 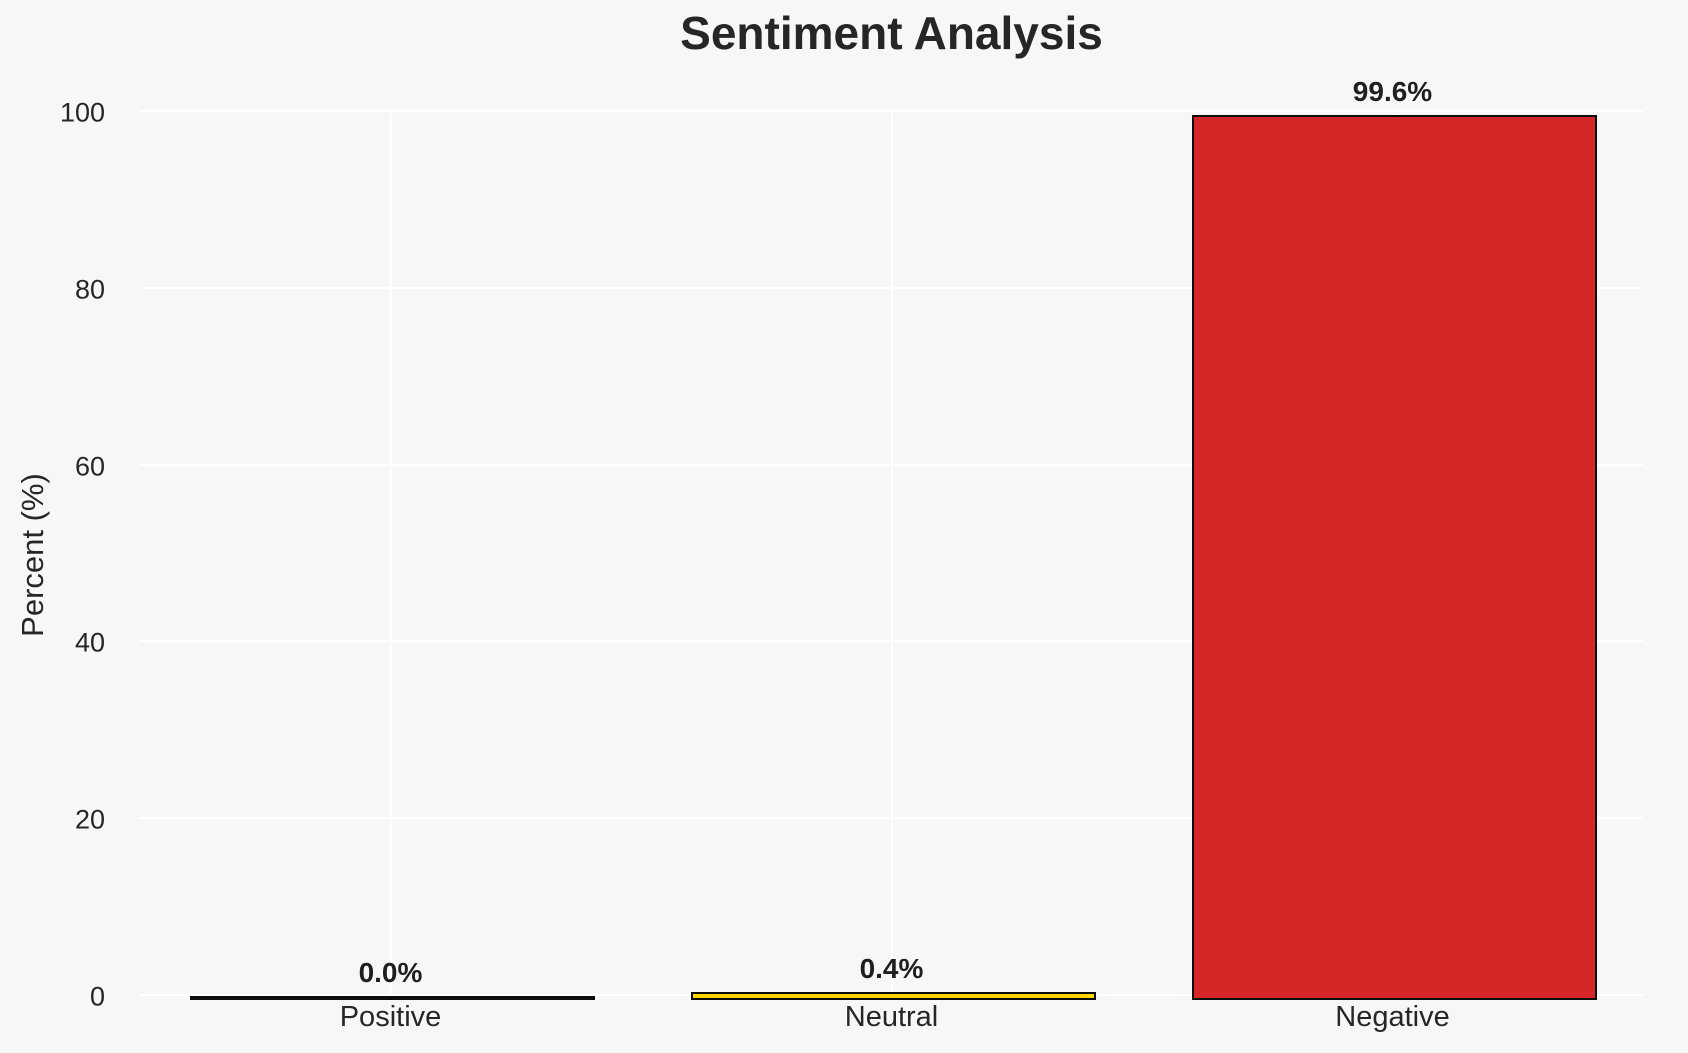 I want to click on value-label-neutral: 0.4%, so click(x=891, y=968).